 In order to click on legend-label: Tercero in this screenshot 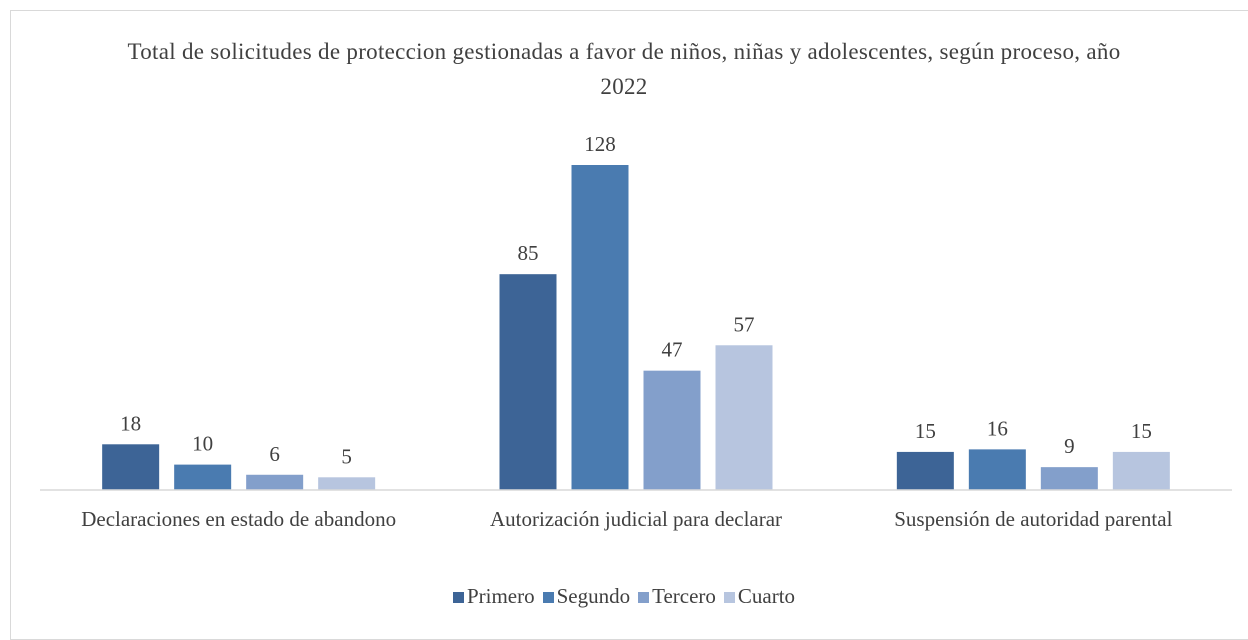, I will do `click(684, 596)`.